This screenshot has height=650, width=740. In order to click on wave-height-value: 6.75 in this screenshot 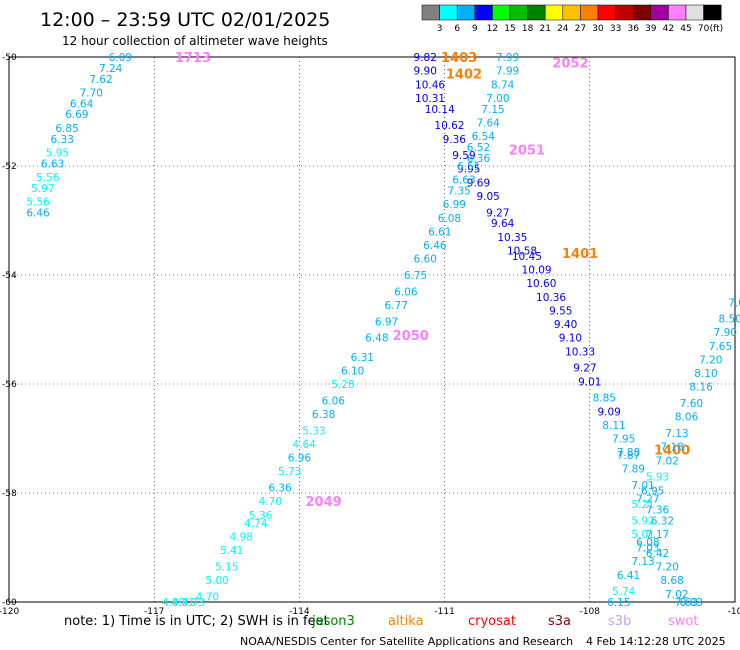, I will do `click(415, 276)`.